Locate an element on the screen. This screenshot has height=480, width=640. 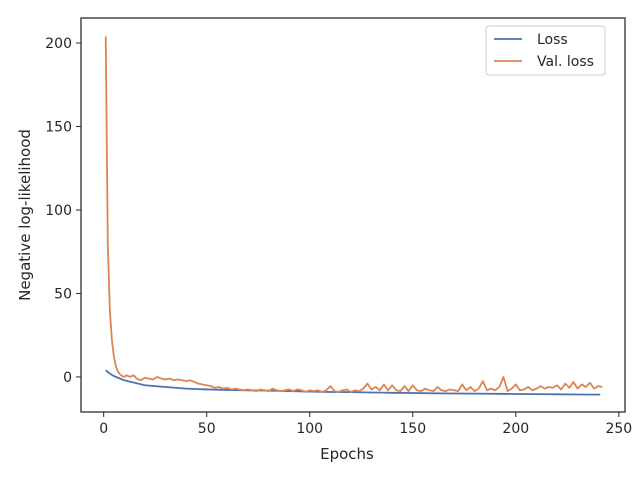
y-tick-label: 0 is located at coordinates (67, 378).